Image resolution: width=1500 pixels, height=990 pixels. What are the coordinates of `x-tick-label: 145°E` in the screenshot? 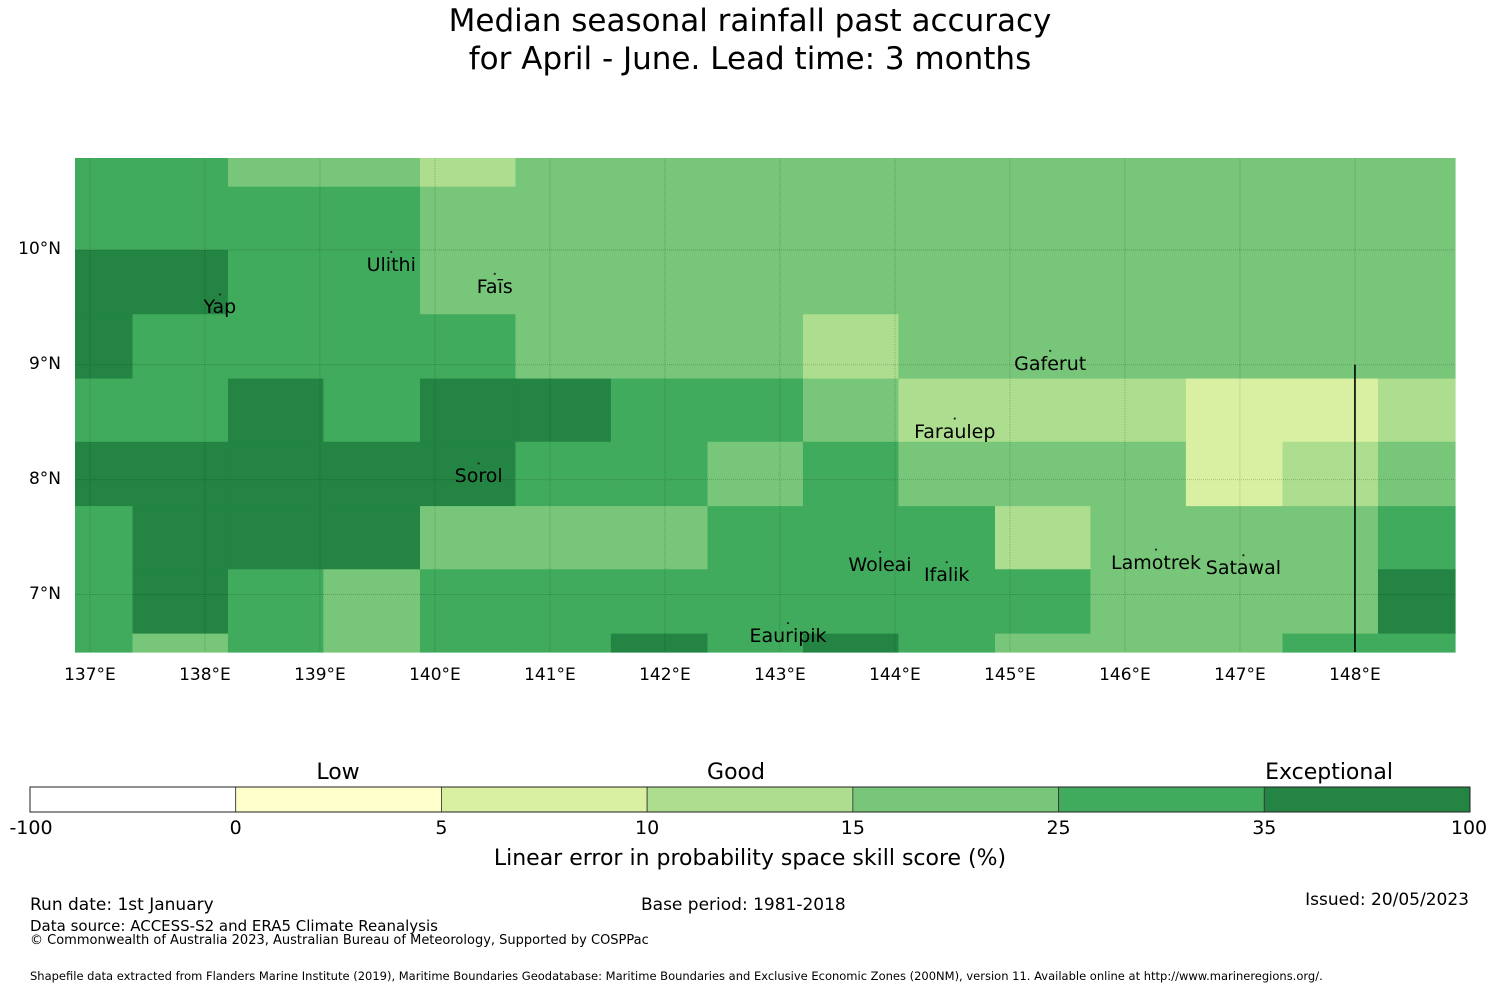 It's located at (1010, 675).